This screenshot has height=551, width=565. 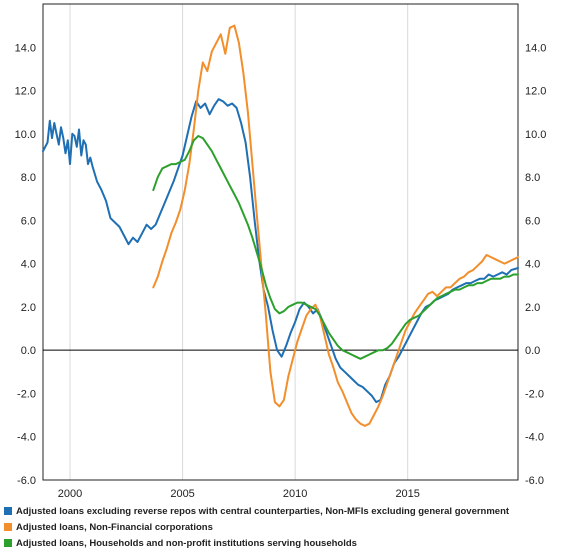 What do you see at coordinates (25, 48) in the screenshot?
I see `y-tick-label-left: 14.0` at bounding box center [25, 48].